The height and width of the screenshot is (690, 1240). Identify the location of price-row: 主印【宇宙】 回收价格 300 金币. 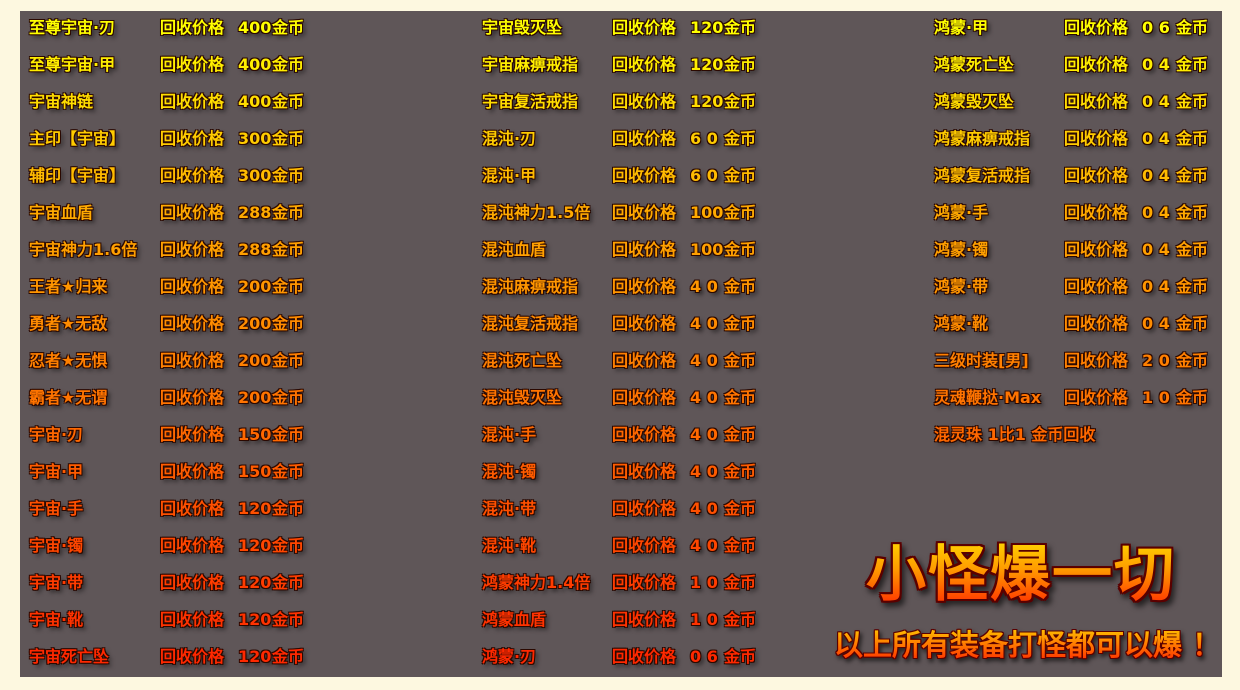
(620, 139).